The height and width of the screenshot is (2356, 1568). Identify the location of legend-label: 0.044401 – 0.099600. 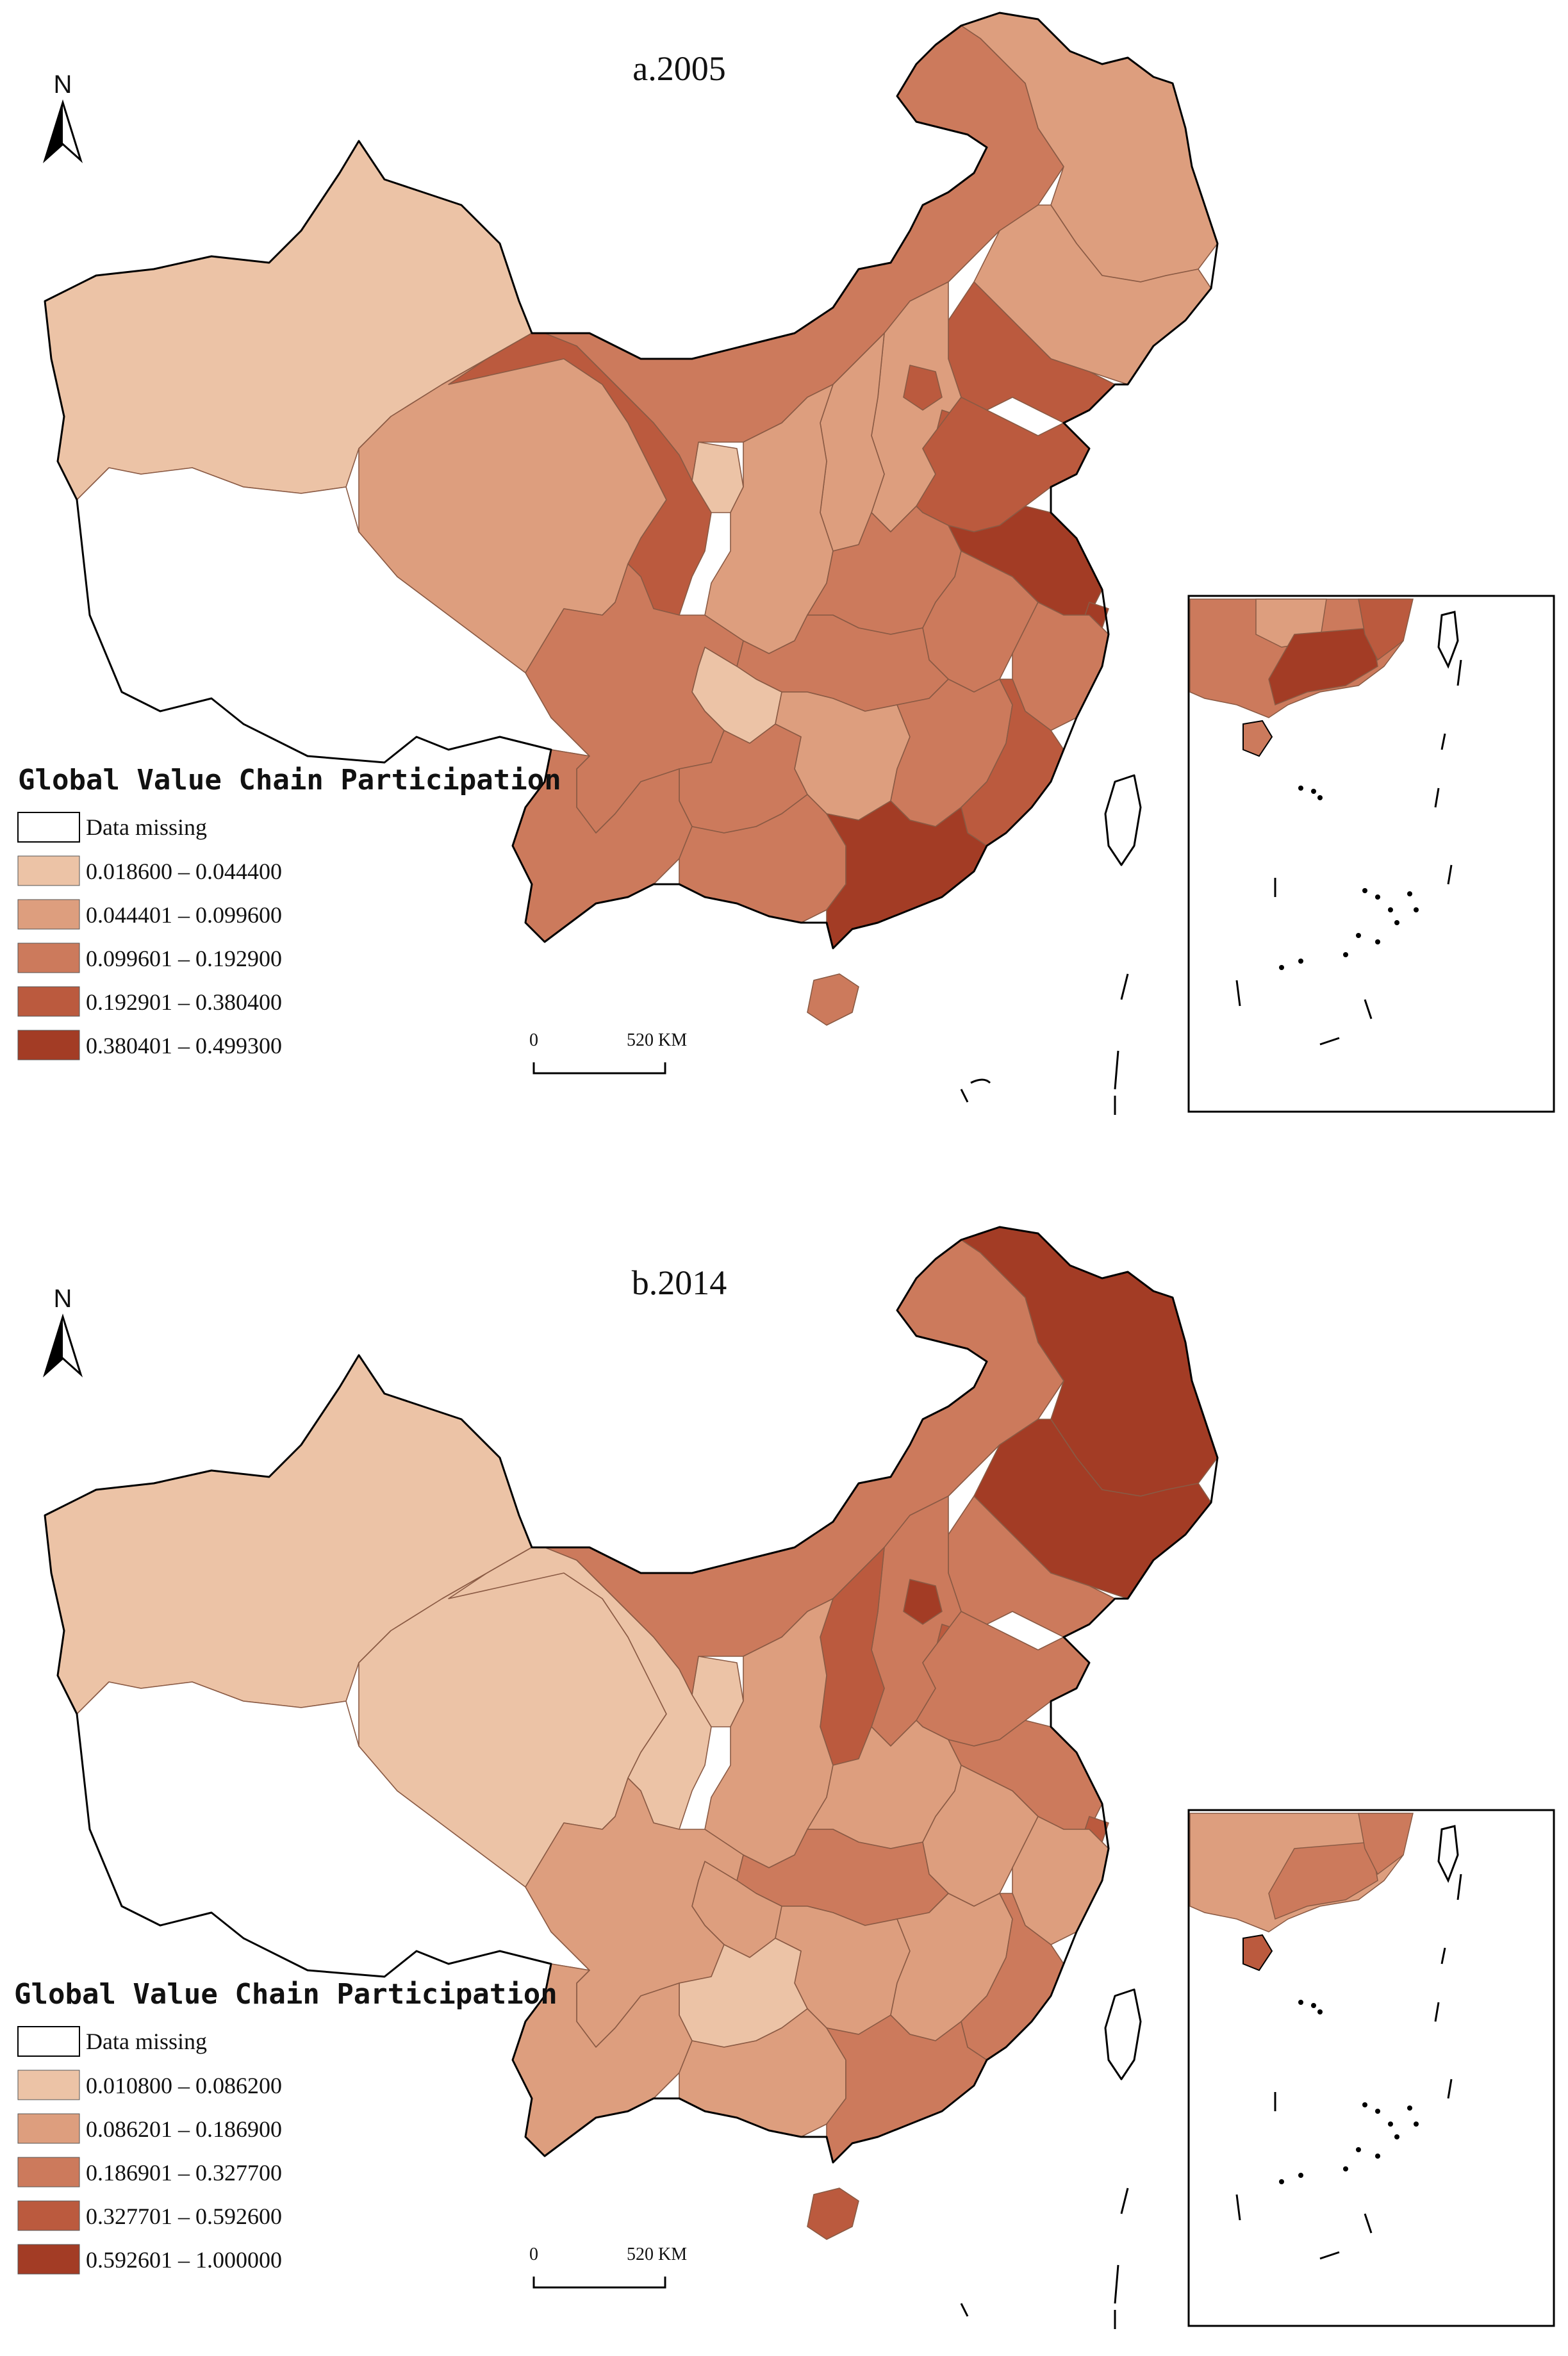
(184, 915).